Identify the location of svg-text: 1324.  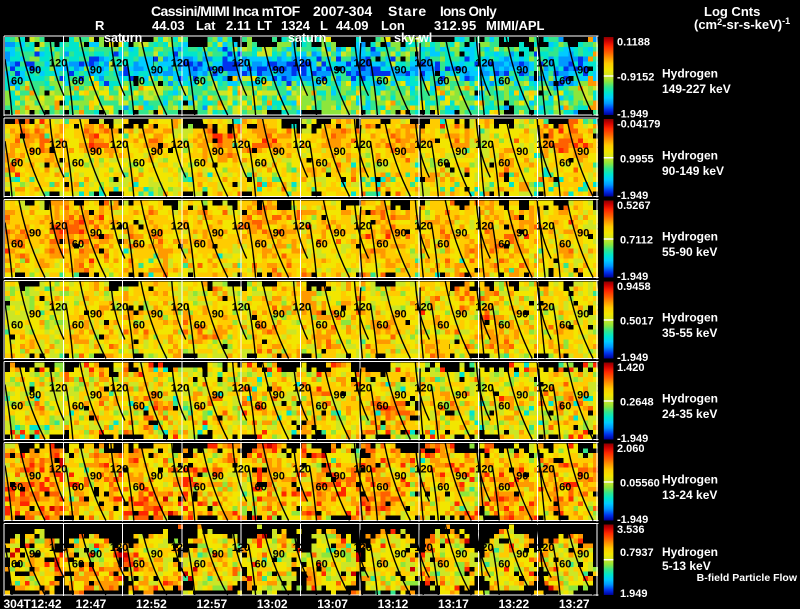
(296, 25).